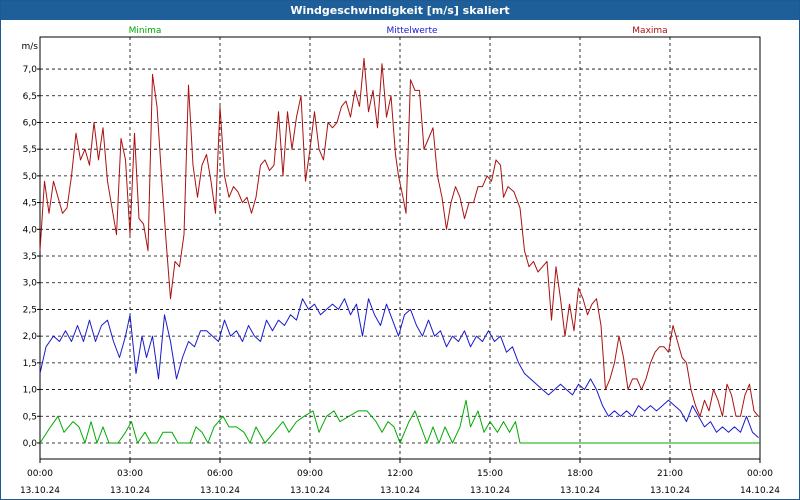  I want to click on y-tick-label: 2,0, so click(30, 337).